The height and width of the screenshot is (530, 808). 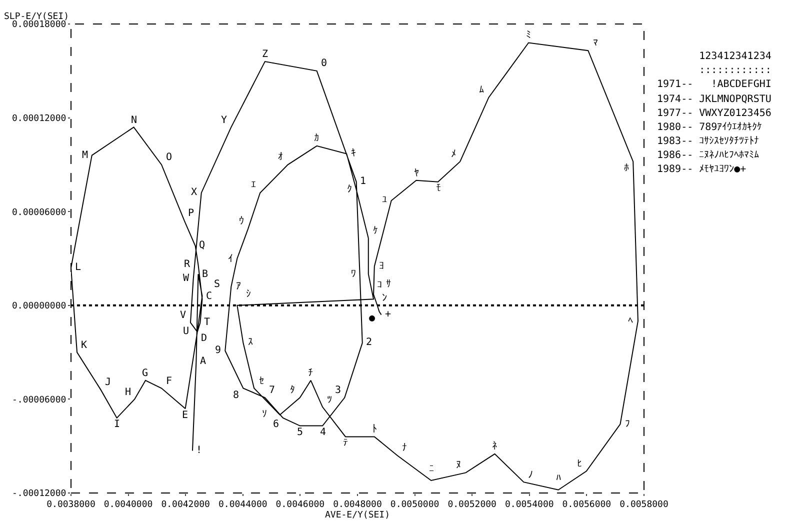 I want to click on x-tick-label: 0.0038000, so click(x=71, y=505).